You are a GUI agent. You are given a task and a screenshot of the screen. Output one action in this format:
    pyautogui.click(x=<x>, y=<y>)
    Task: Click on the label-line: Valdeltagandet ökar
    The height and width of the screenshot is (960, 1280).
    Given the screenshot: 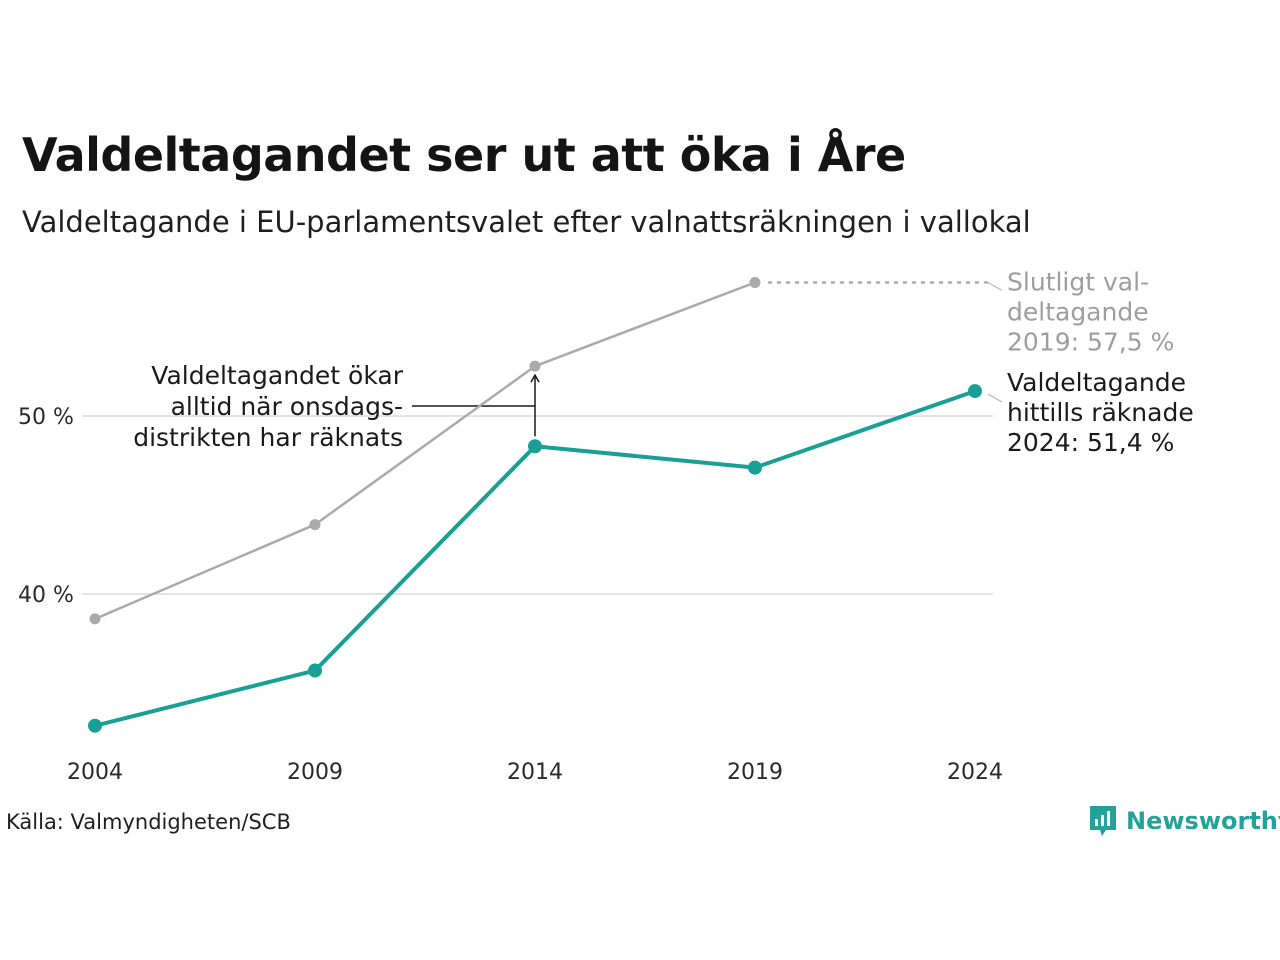 What is the action you would take?
    pyautogui.click(x=277, y=375)
    